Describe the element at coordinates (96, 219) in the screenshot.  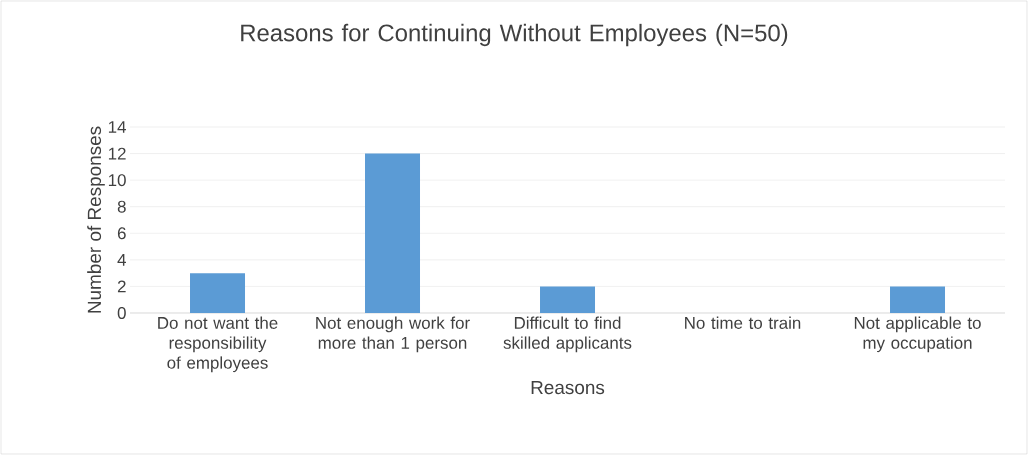
I see `y-axis-title: Number of Responses` at that location.